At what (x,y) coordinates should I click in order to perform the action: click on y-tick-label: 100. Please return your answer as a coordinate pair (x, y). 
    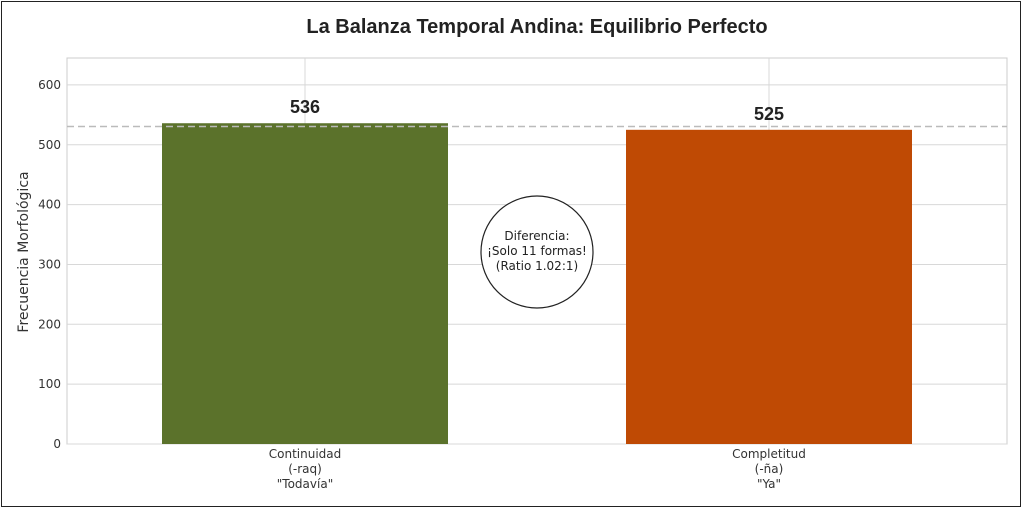
    Looking at the image, I should click on (49, 384).